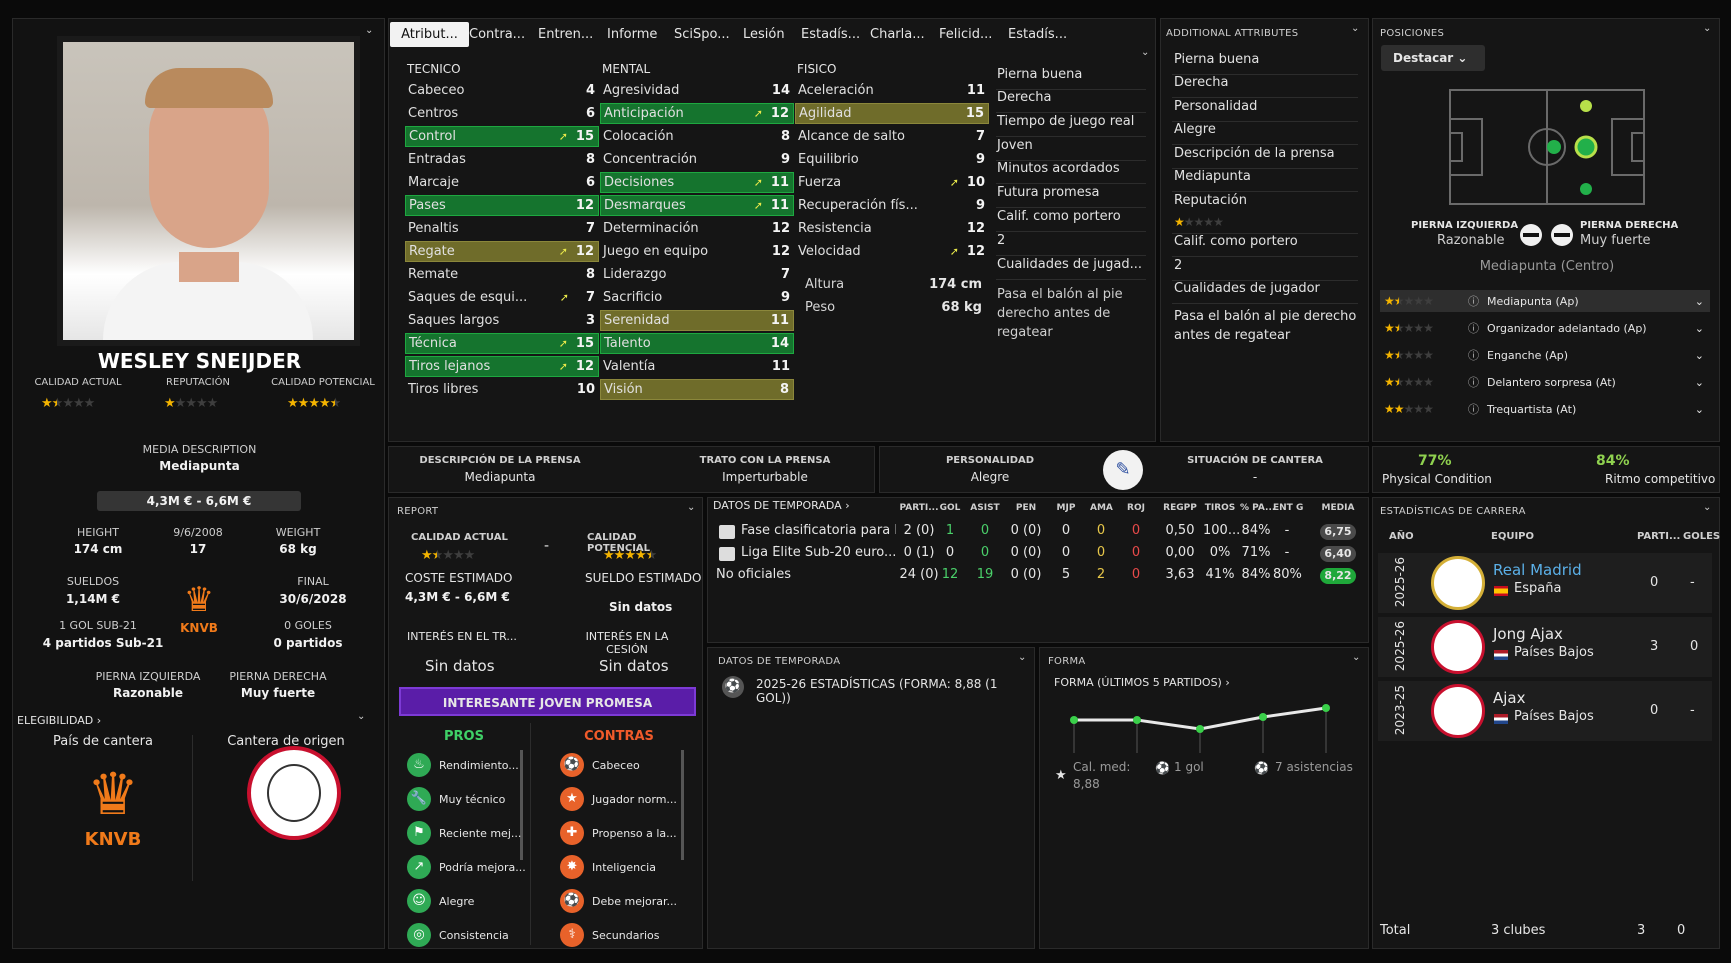  I want to click on role-row: ★★★★★ ⓘ Delantero sorpresa (At) ⌄, so click(1545, 382).